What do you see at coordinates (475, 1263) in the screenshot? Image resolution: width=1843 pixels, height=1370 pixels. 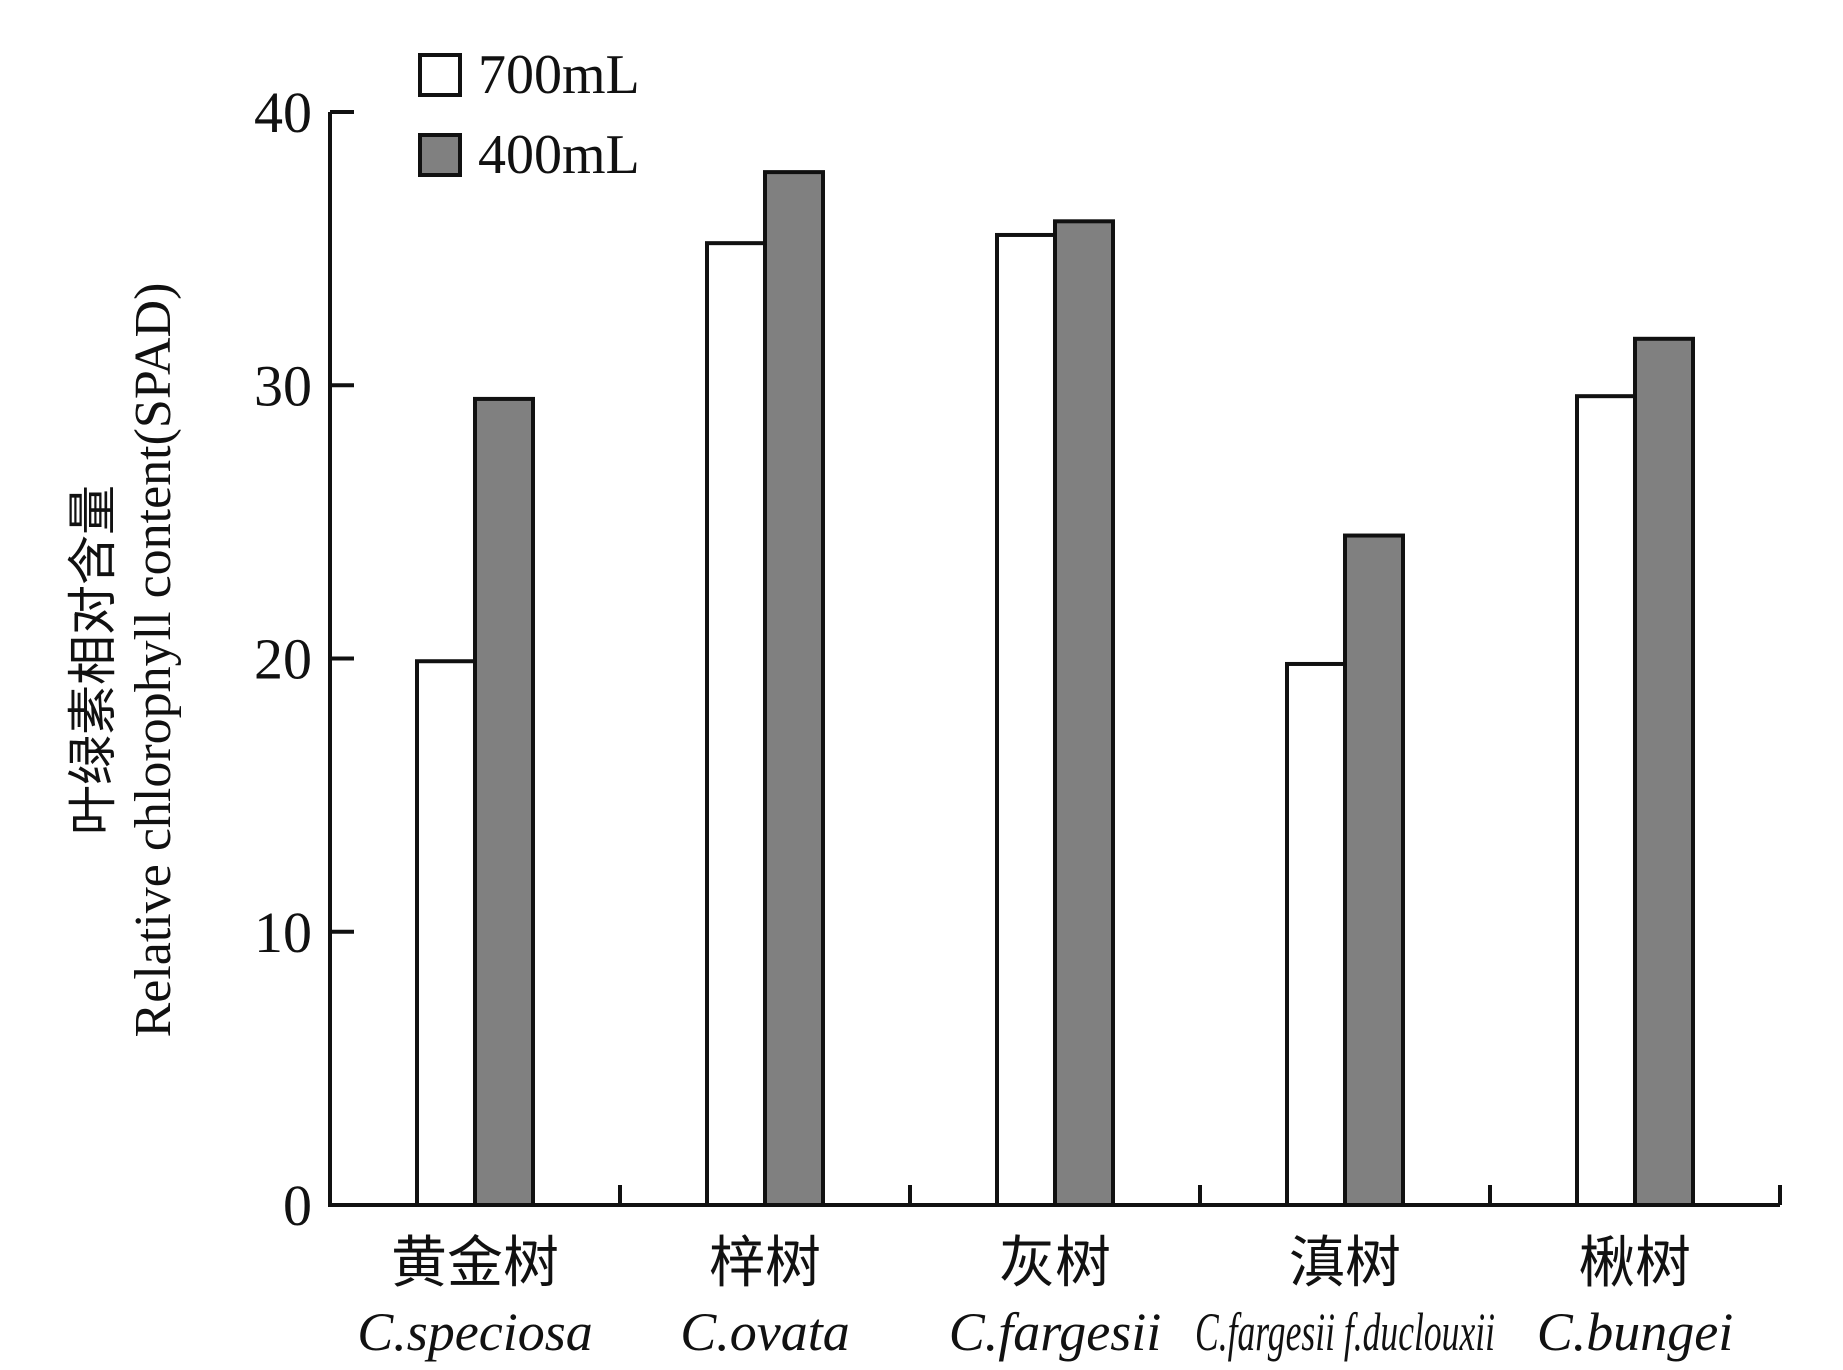 I see `x-tick-label-cn: 黄金树` at bounding box center [475, 1263].